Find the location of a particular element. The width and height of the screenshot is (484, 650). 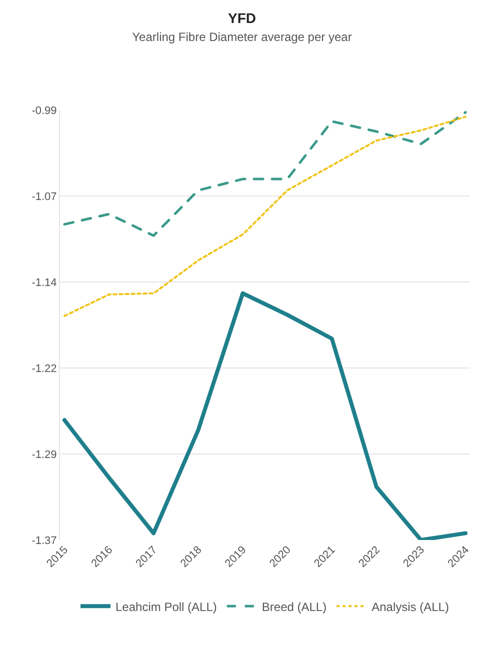

y-tick-label: -1.29 is located at coordinates (44, 454).